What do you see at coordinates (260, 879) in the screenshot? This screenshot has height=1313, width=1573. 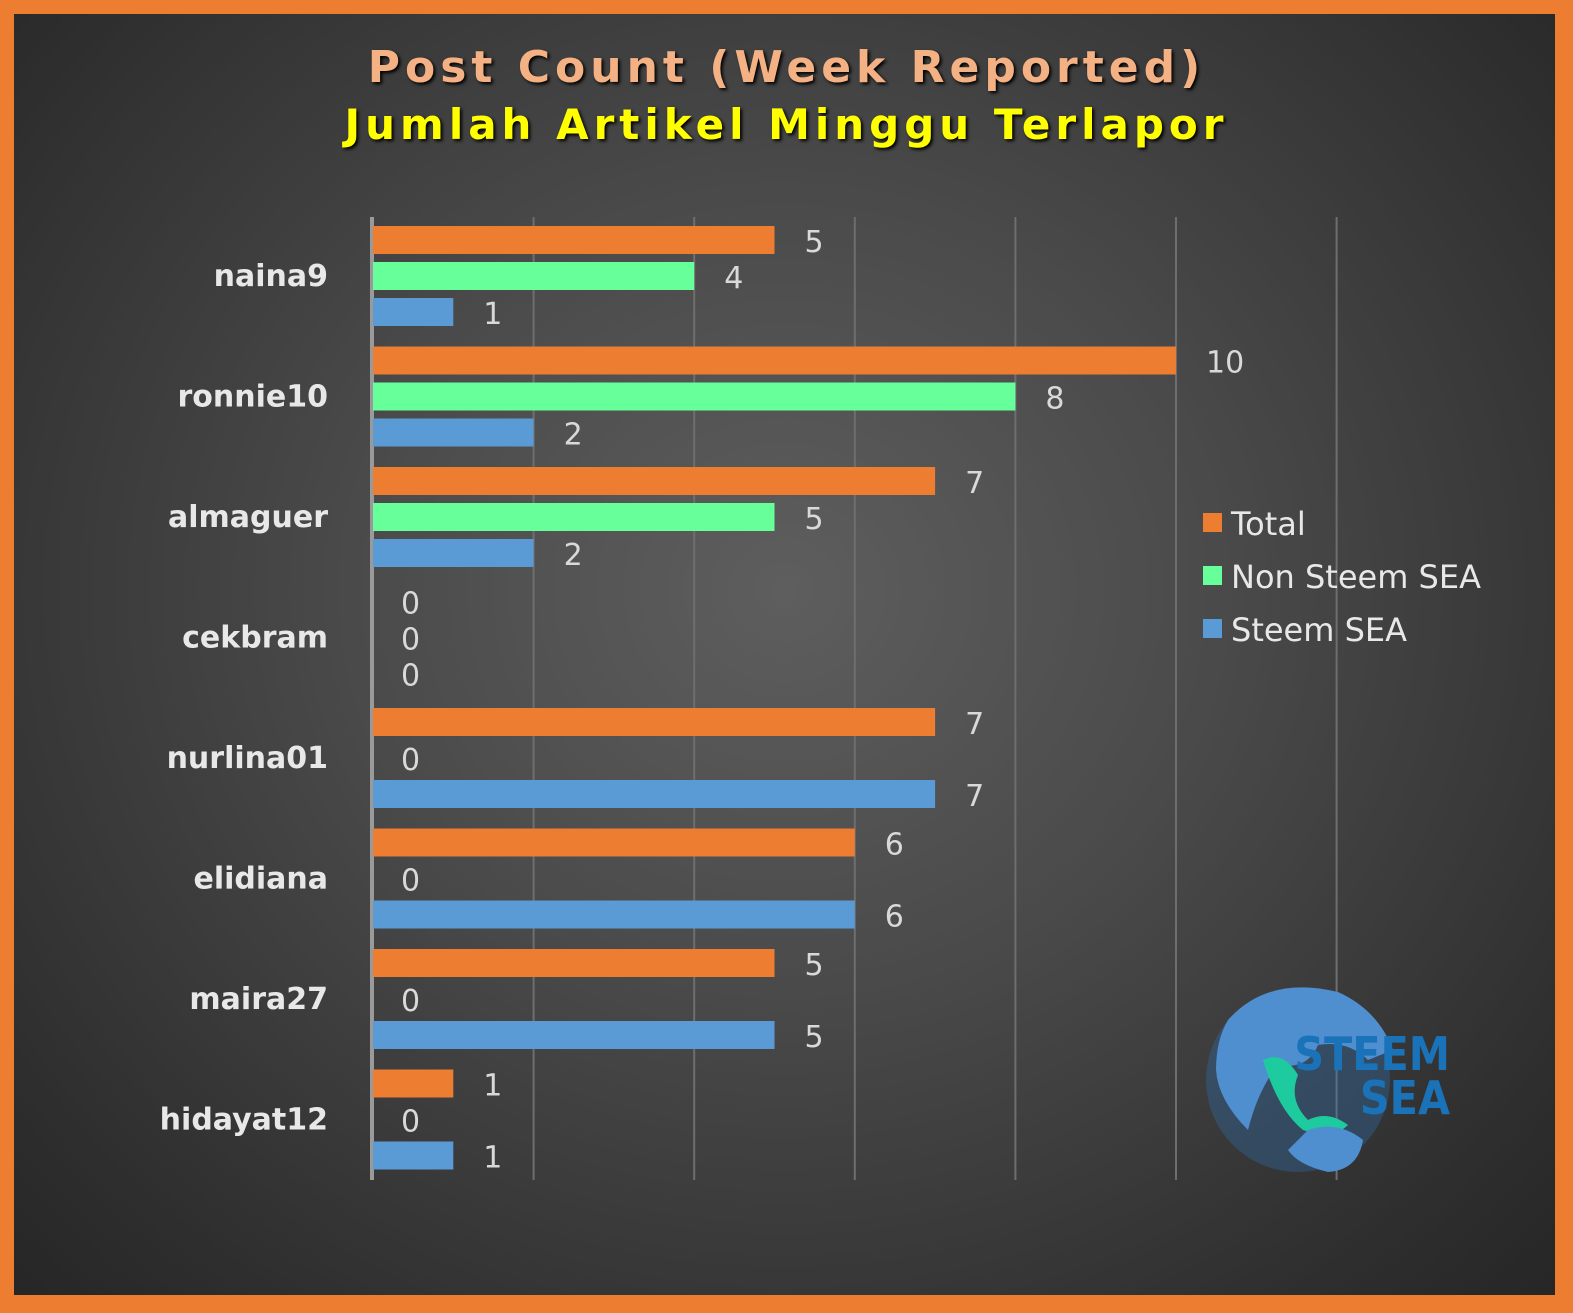 I see `category-label: elidiana` at bounding box center [260, 879].